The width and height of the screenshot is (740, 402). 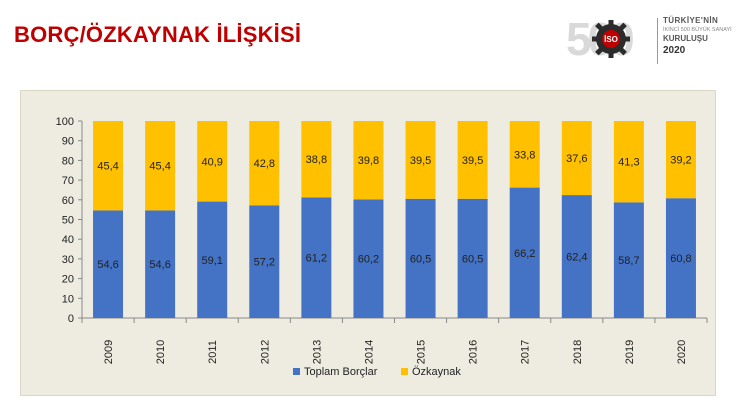 I want to click on data-label: 59,1, so click(x=211, y=261).